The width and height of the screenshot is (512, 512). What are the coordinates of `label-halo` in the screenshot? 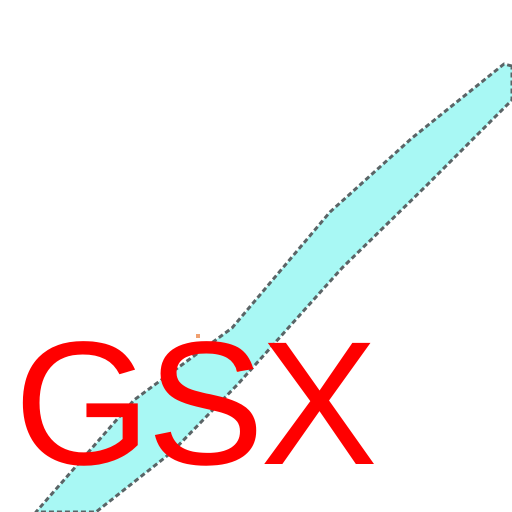 It's located at (198, 336).